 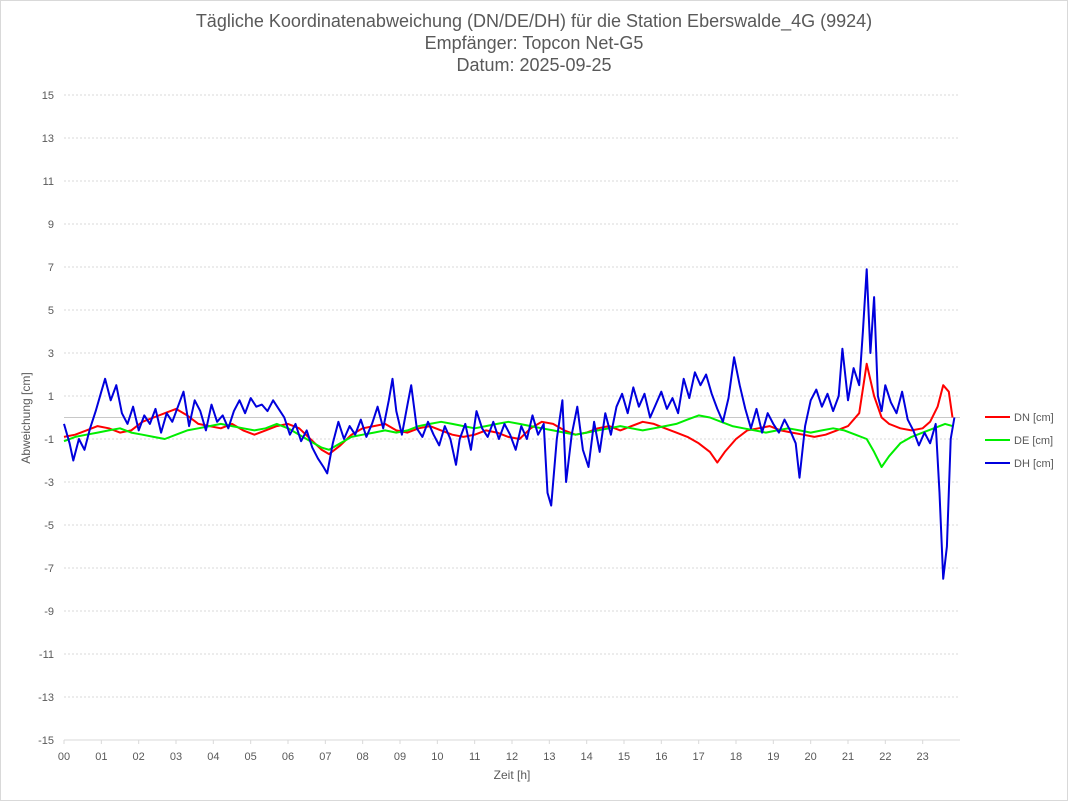 What do you see at coordinates (251, 757) in the screenshot?
I see `x-tick-label: 05` at bounding box center [251, 757].